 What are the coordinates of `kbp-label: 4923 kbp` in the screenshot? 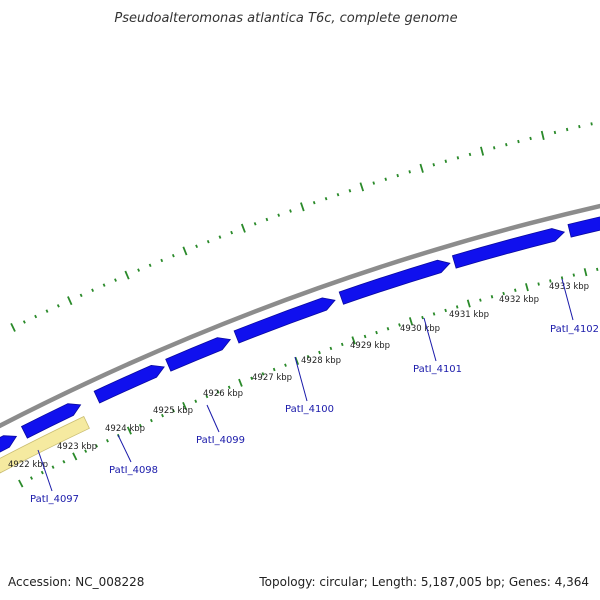 It's located at (77, 447).